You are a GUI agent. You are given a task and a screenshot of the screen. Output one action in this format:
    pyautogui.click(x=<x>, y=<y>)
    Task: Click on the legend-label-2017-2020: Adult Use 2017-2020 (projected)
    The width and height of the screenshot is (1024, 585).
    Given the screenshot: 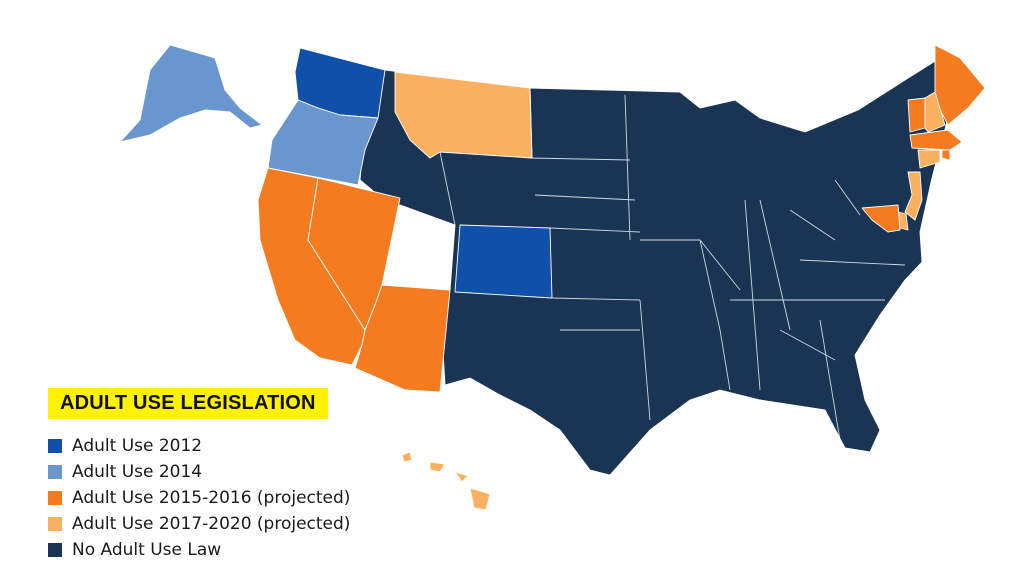 What is the action you would take?
    pyautogui.click(x=211, y=524)
    